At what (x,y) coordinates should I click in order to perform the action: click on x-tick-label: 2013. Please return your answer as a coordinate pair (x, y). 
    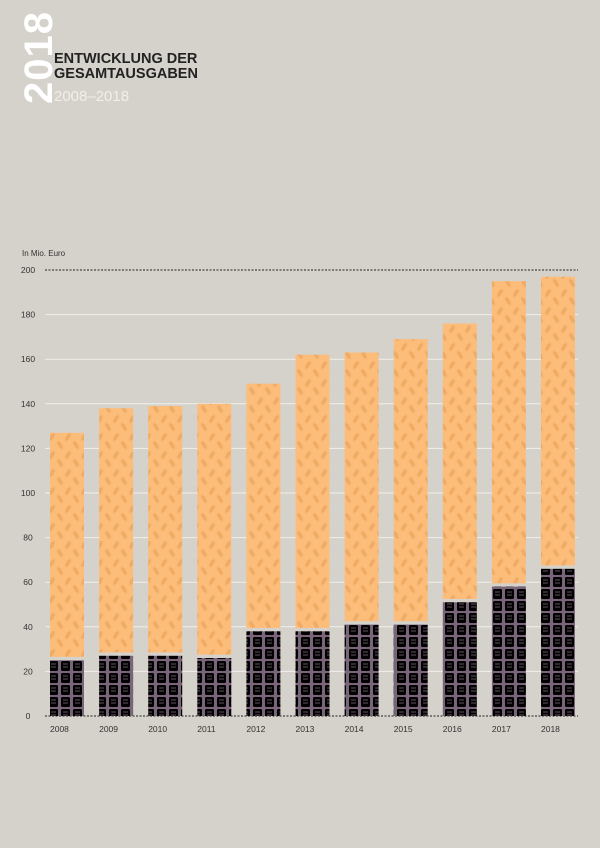
    Looking at the image, I should click on (305, 729).